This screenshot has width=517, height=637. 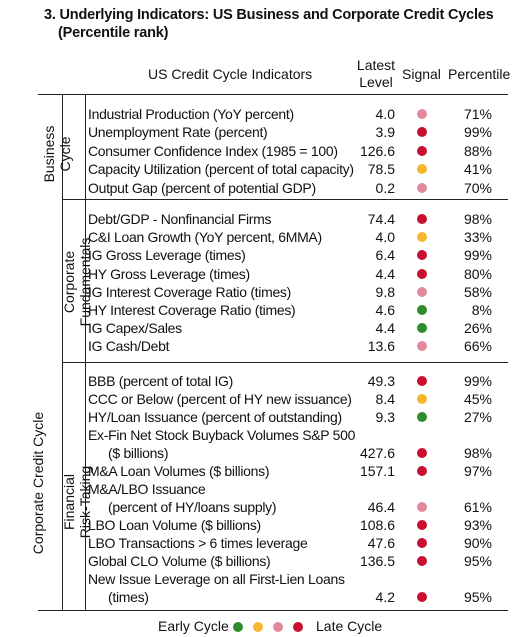 I want to click on indicator-label: IG Capex/Sales, so click(x=135, y=328).